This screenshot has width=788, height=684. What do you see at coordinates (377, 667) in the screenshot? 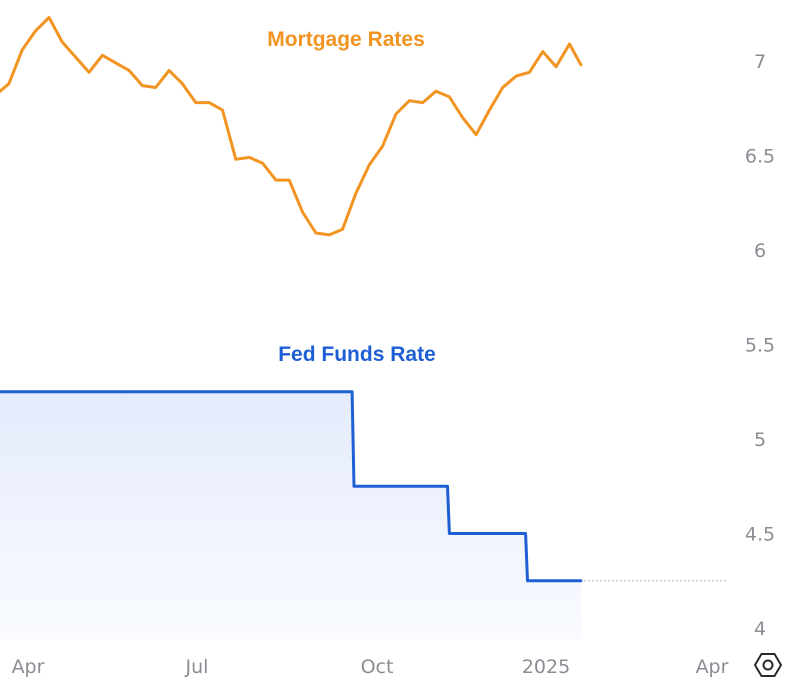
I see `x-tick-label: Oct` at bounding box center [377, 667].